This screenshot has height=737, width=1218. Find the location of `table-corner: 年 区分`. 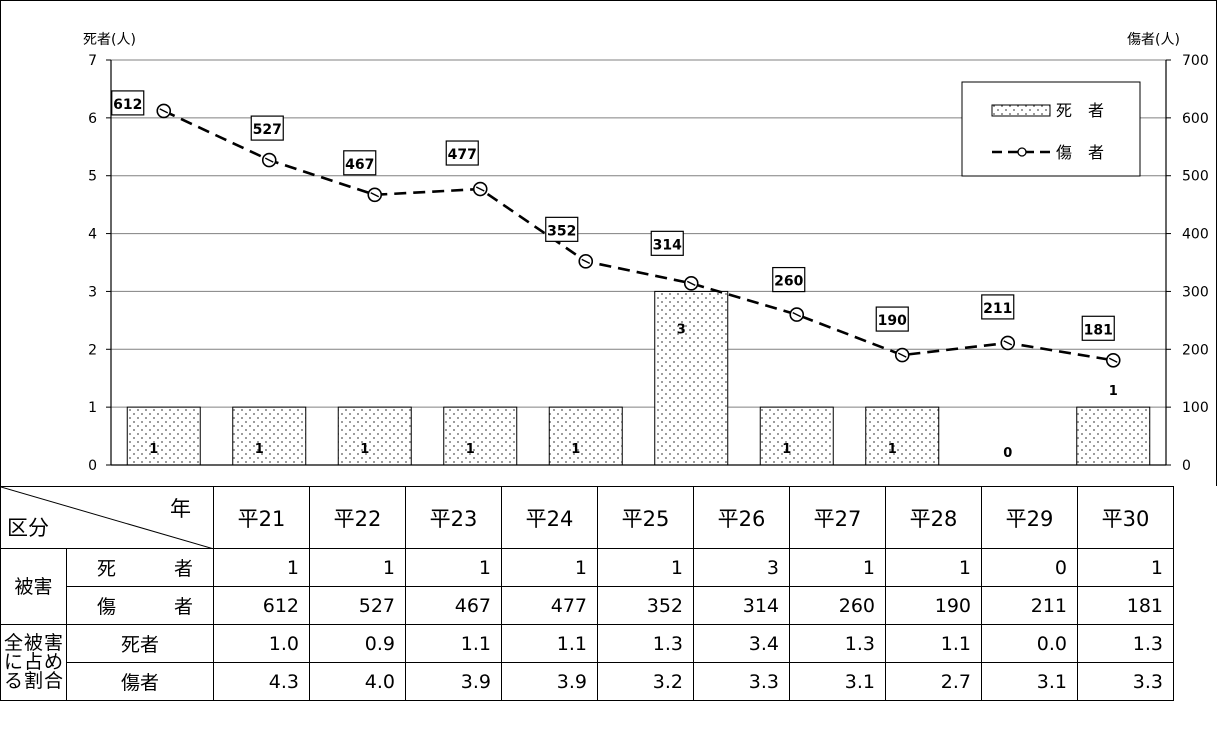

table-corner: 年 区分 is located at coordinates (107, 517).